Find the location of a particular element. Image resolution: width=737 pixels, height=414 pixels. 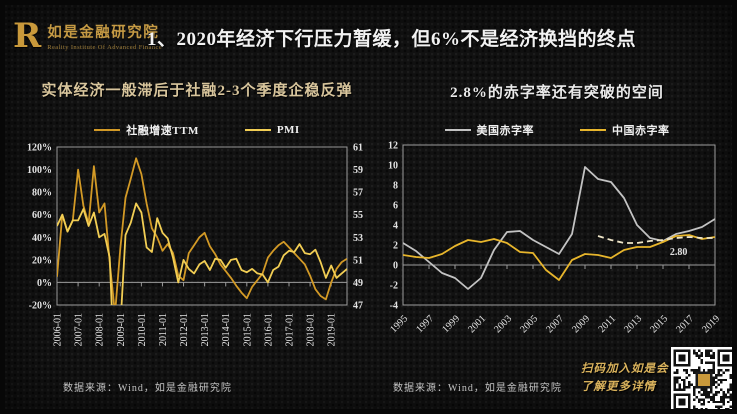

svg-text: 6 is located at coordinates (395, 206).